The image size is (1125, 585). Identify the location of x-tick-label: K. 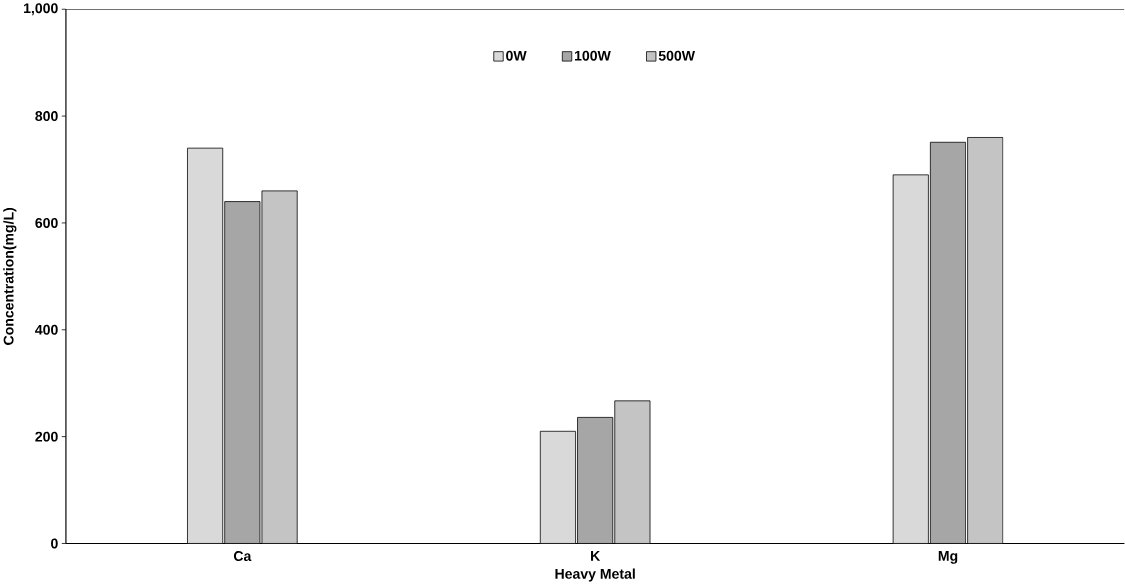
(596, 556).